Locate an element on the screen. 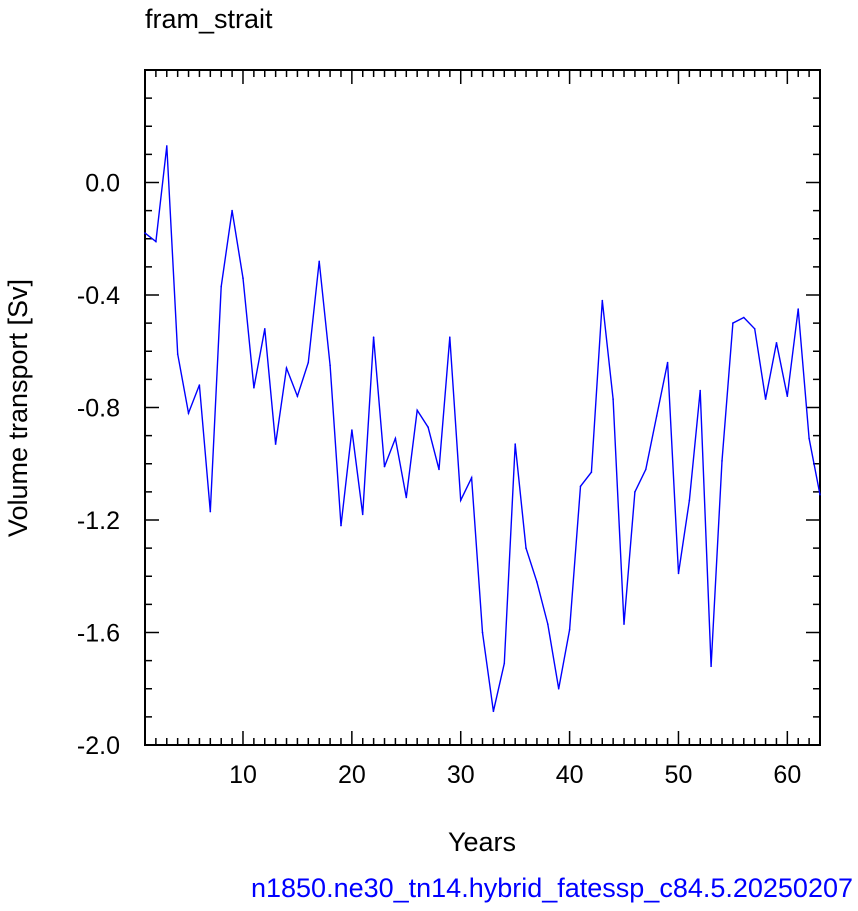 The width and height of the screenshot is (858, 911). y-tick-label: -1.2 is located at coordinates (98, 521).